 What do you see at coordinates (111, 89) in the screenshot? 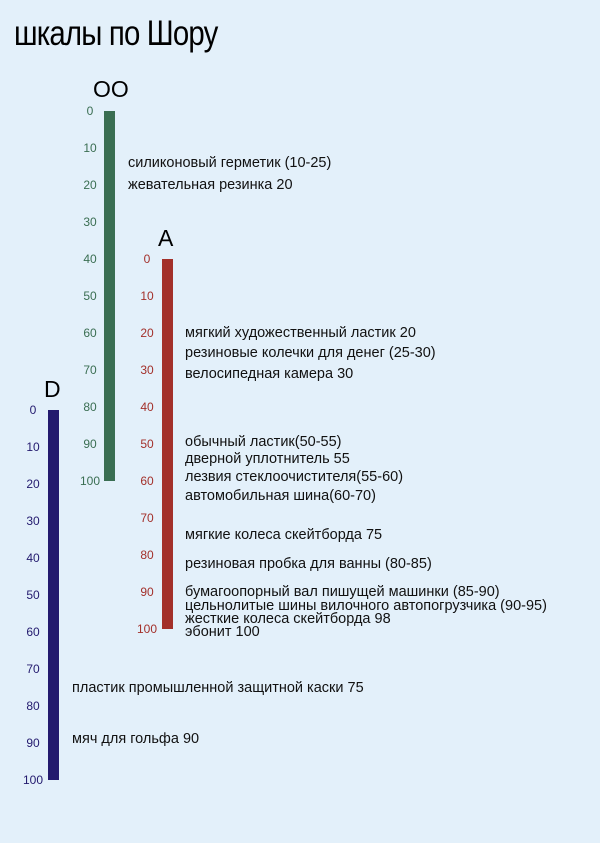
I see `scale-oo-name: OO` at bounding box center [111, 89].